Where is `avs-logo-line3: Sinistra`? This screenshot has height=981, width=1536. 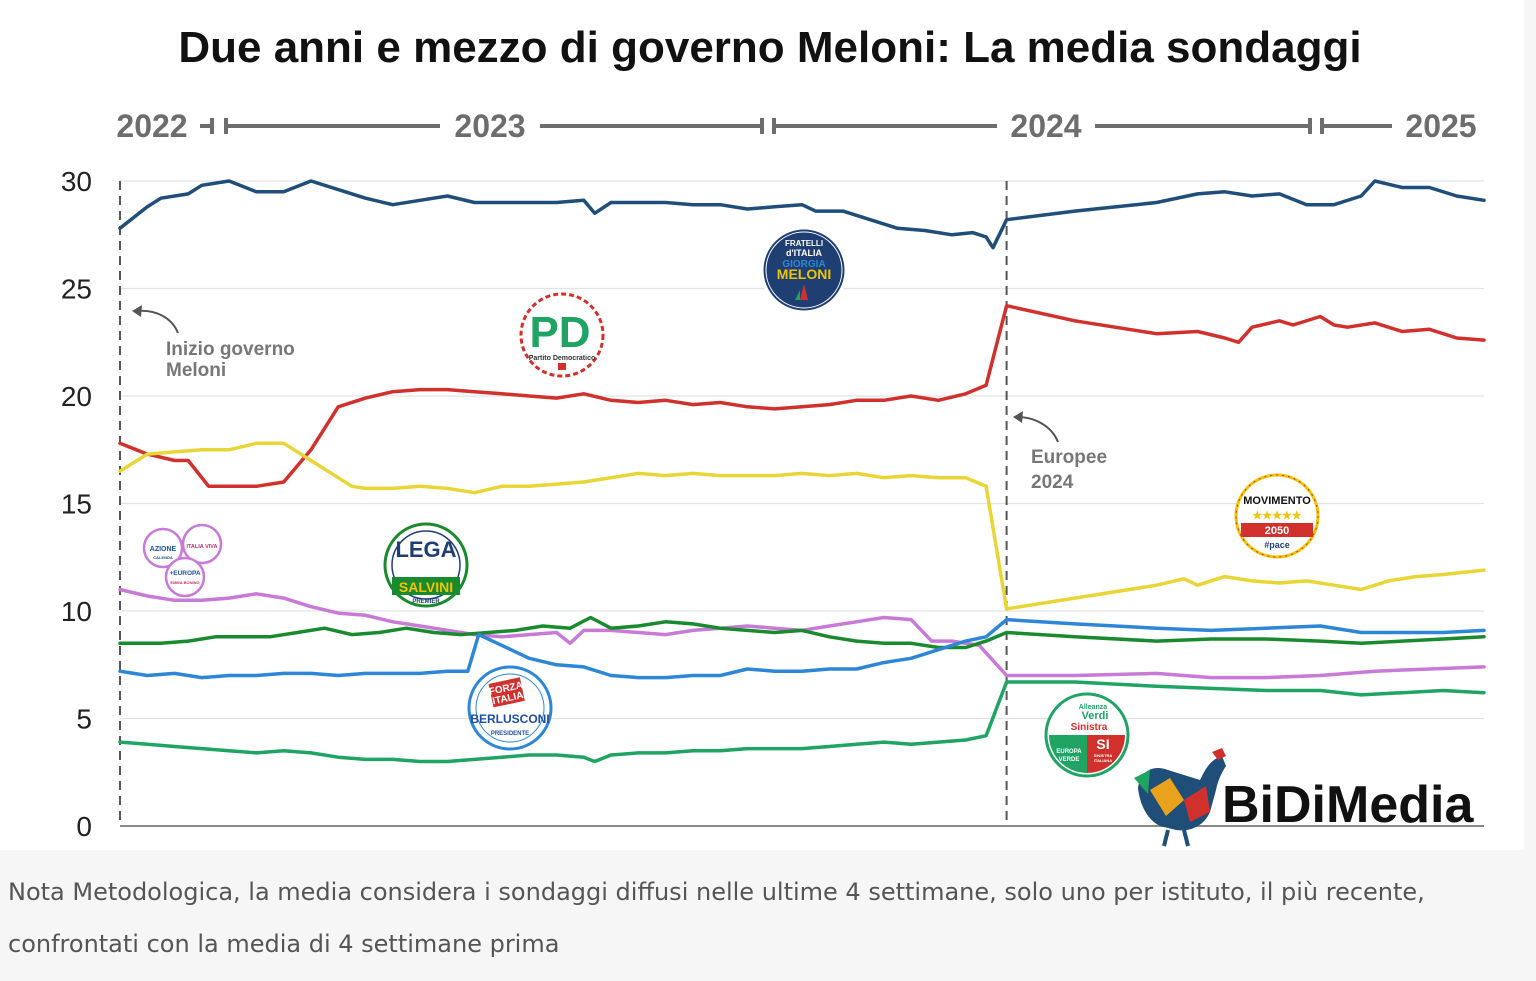
avs-logo-line3: Sinistra is located at coordinates (1089, 727).